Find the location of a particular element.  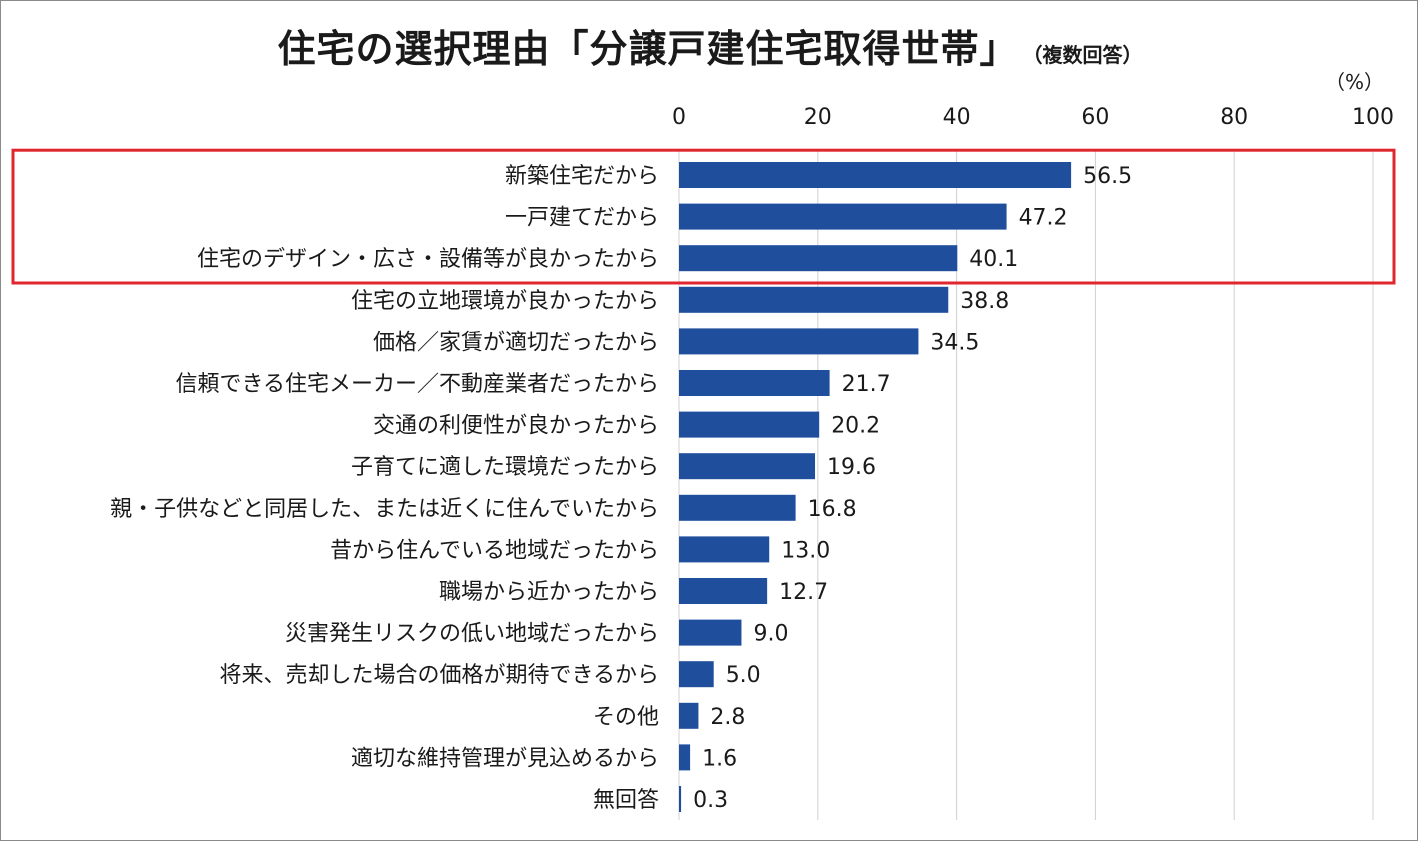

category-label: 価格／家賃が適切だったから is located at coordinates (516, 342).